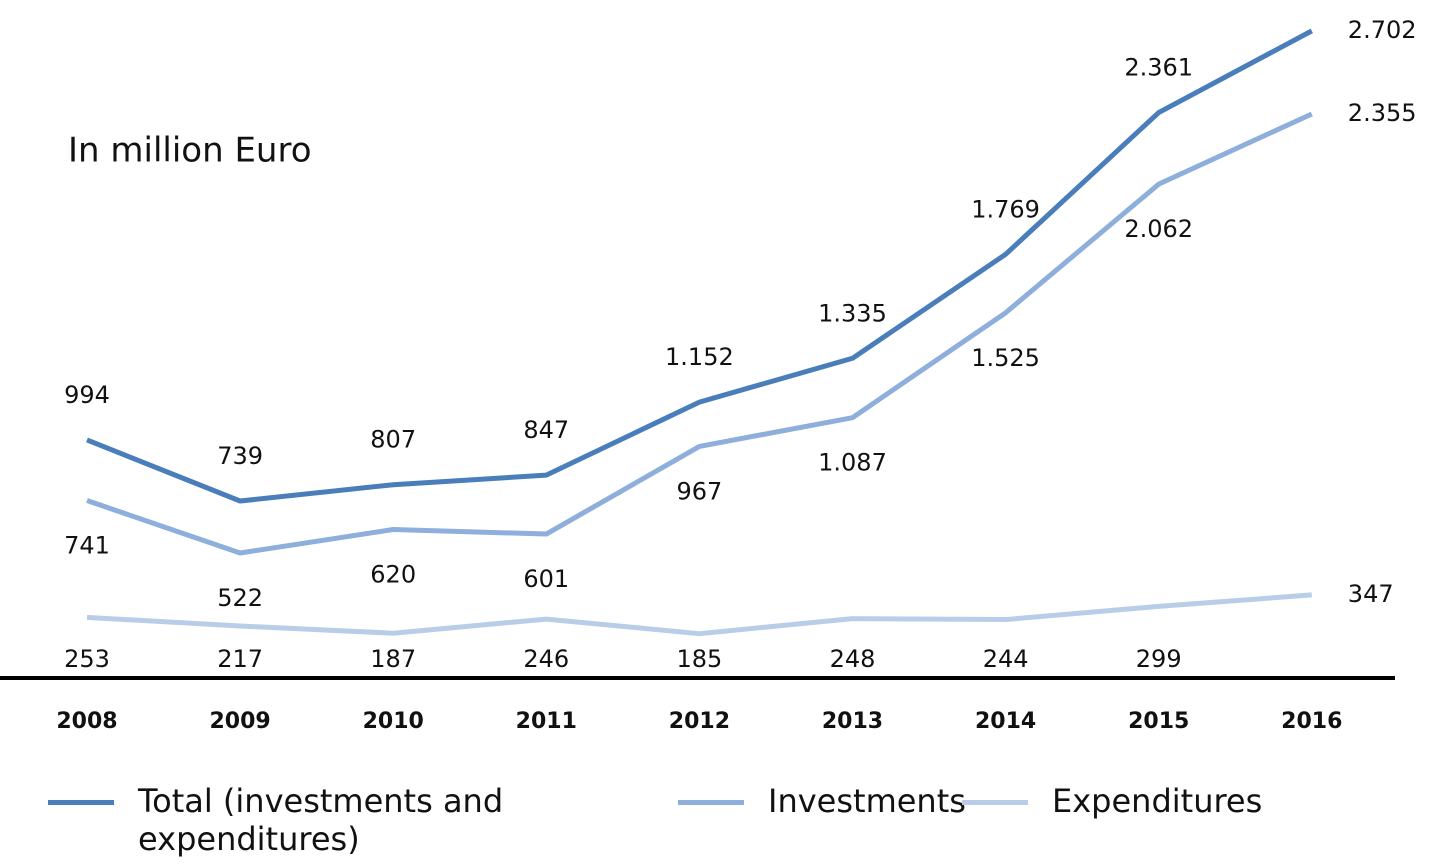 The height and width of the screenshot is (864, 1431). Describe the element at coordinates (1006, 659) in the screenshot. I see `data-label: 244` at that location.